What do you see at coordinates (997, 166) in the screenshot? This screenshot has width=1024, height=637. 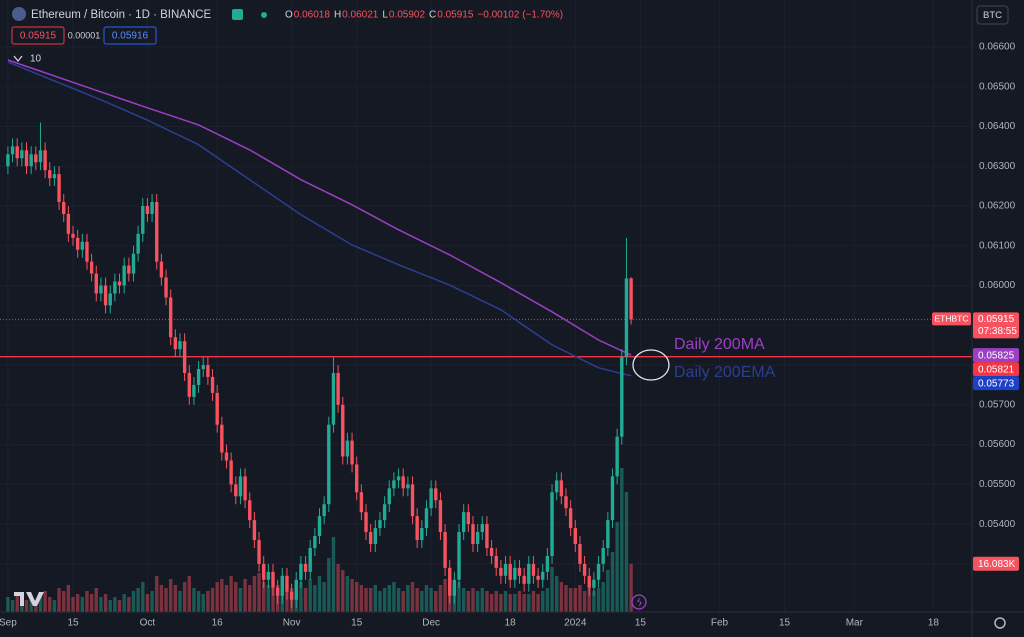 I see `y-tick-label: 0.06300` at bounding box center [997, 166].